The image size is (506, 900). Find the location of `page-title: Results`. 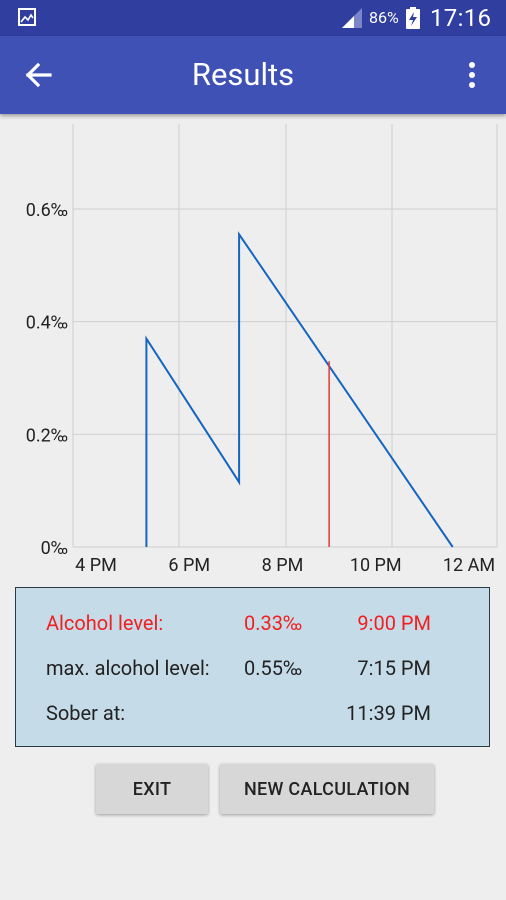

page-title: Results is located at coordinates (243, 74).